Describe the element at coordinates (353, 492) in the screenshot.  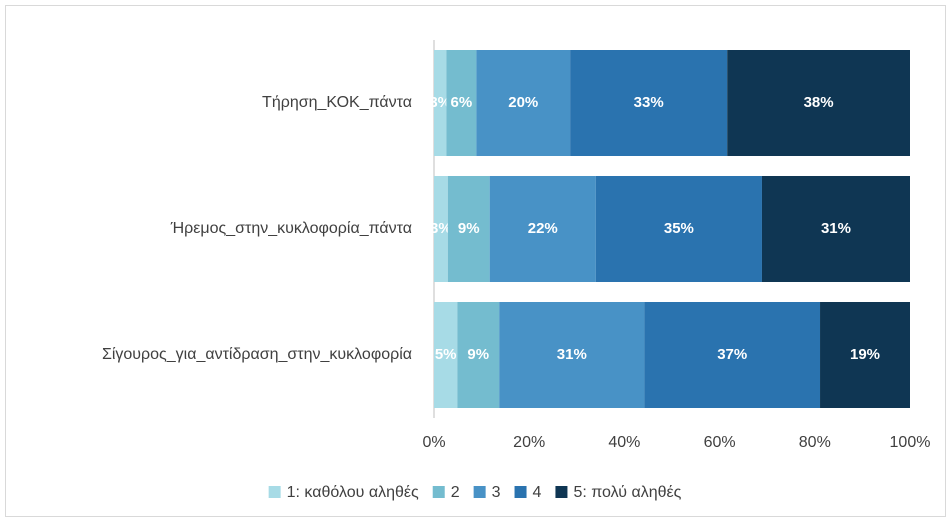
I see `legend-label: 1: καθόλου αληθές` at that location.